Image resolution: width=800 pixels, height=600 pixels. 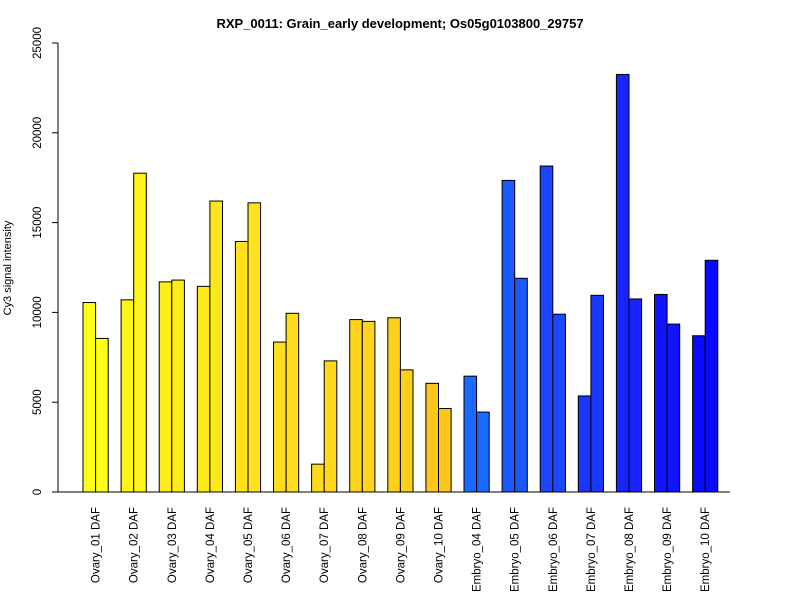 I want to click on y-tick-label: 25000, so click(x=38, y=43).